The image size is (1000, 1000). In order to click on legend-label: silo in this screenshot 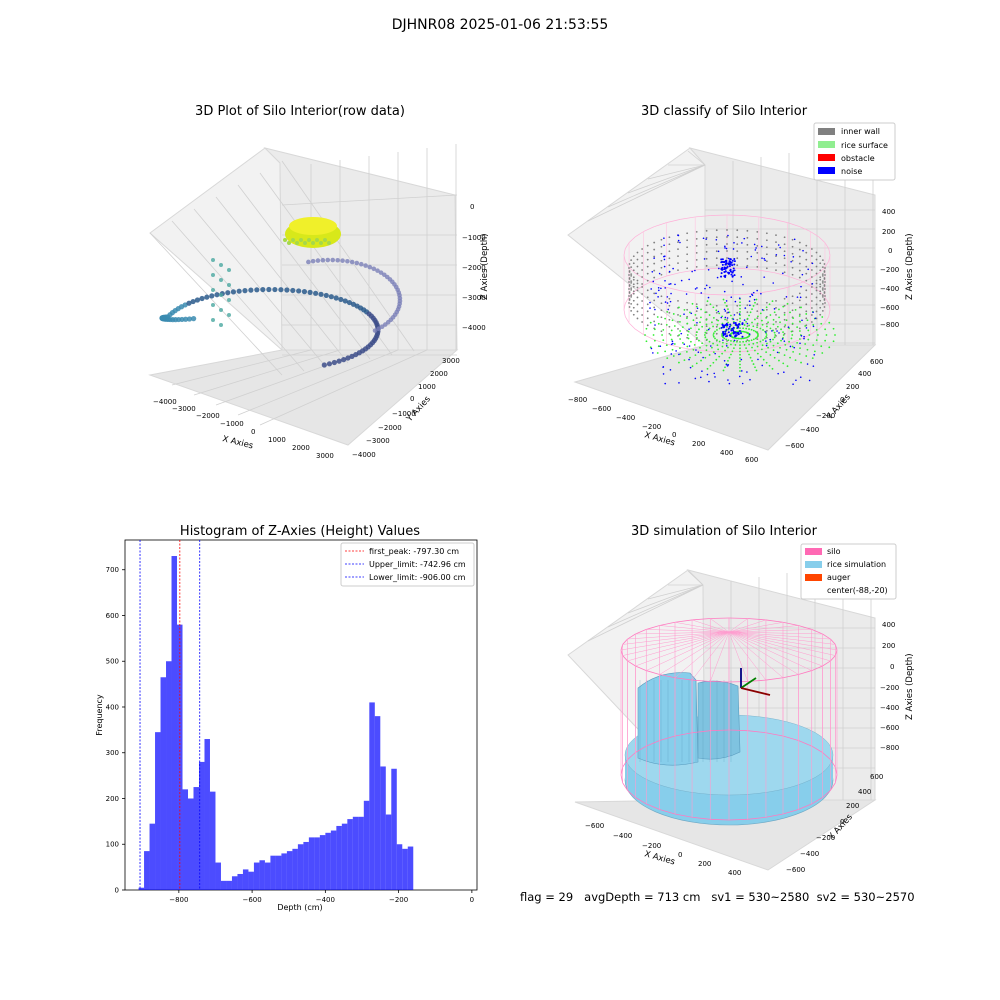, I will do `click(834, 551)`.